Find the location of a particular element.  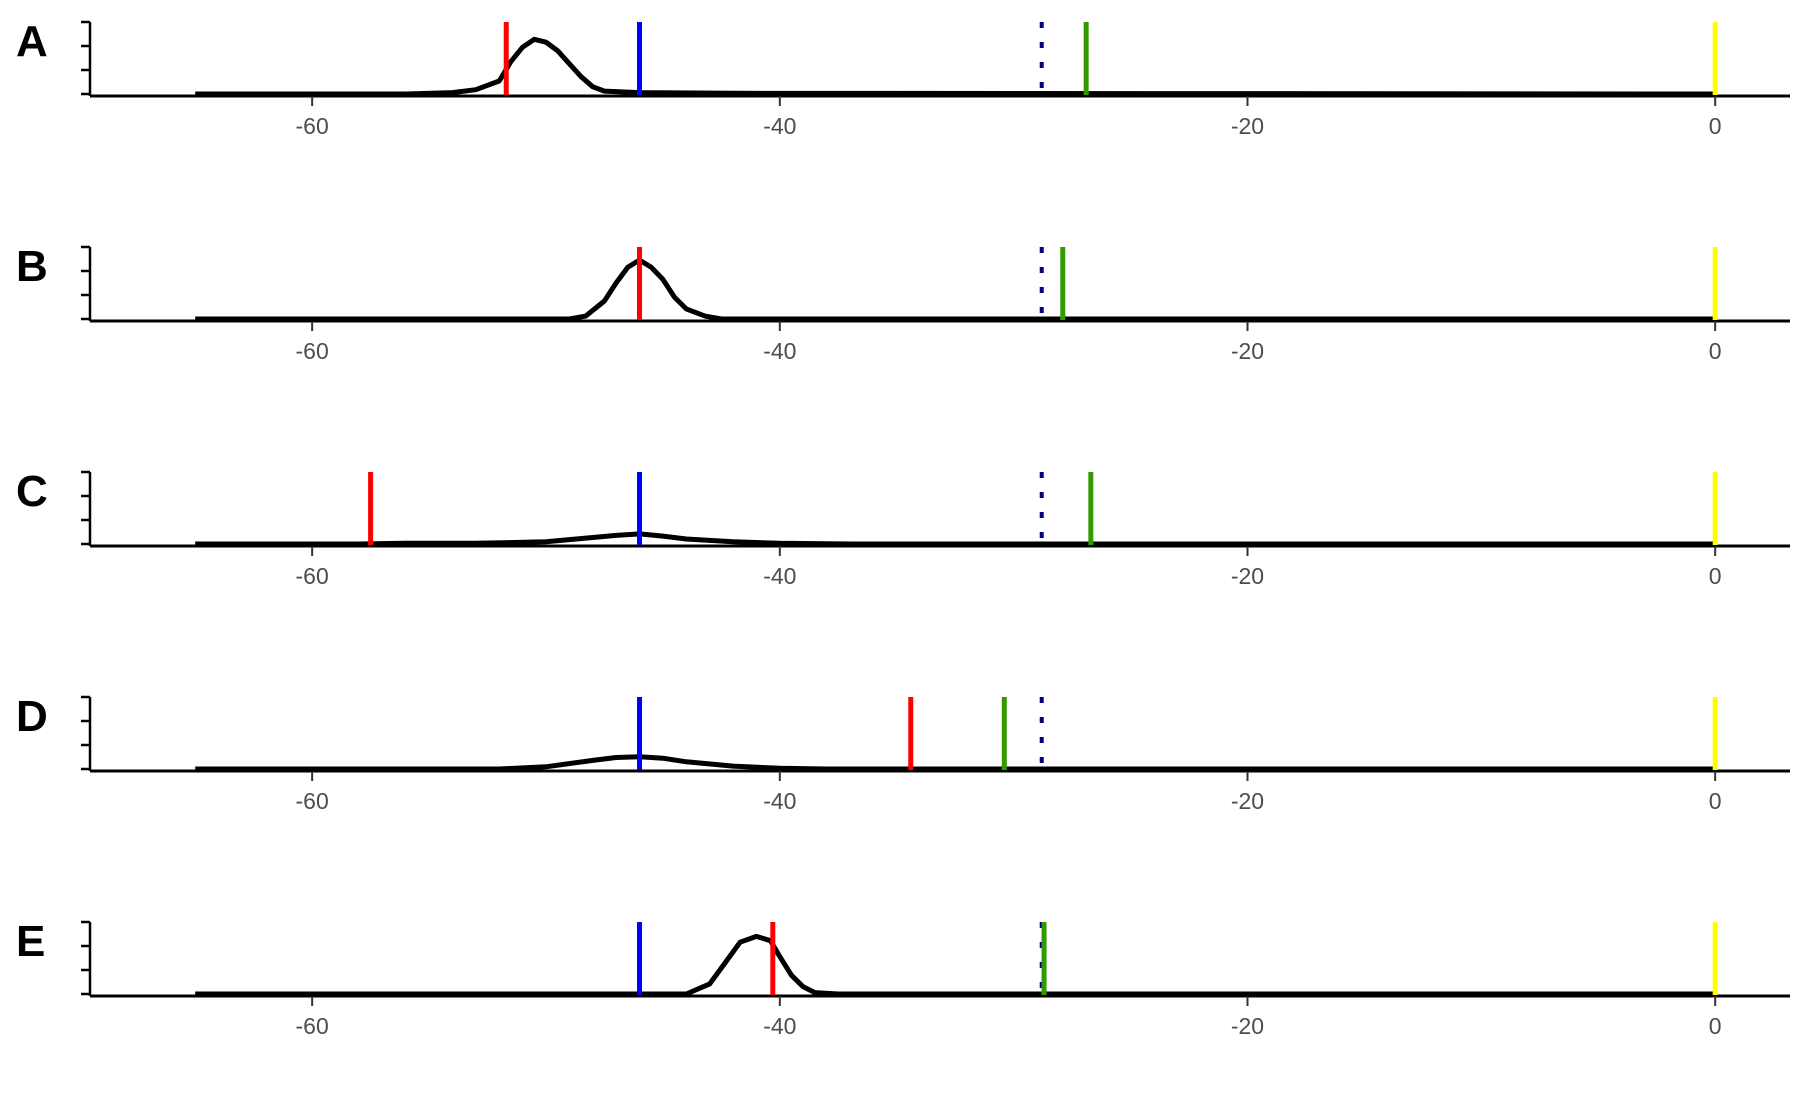

panel-c: C -60 -40 -20 0 is located at coordinates (903, 528).